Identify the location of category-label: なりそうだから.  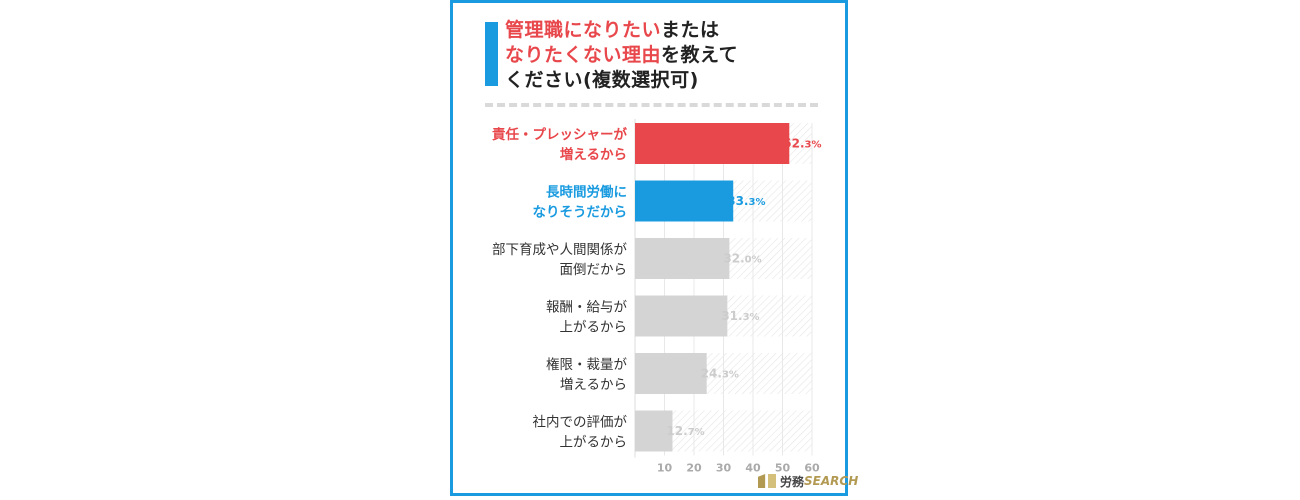
(580, 213).